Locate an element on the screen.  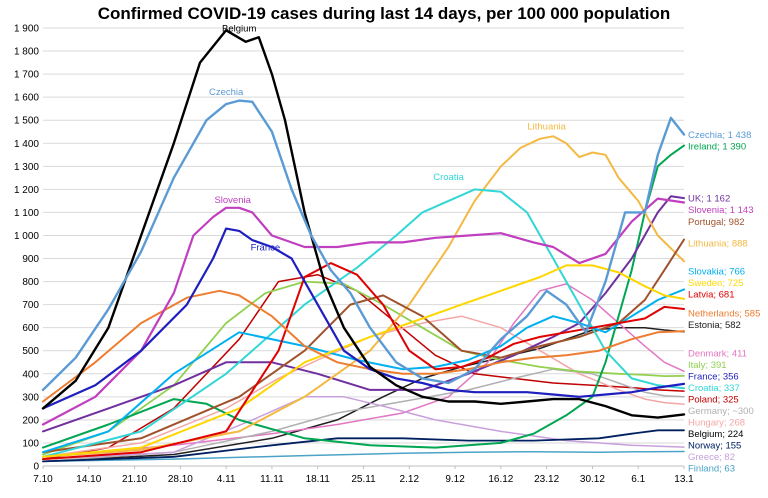
y-tick-label: 1 800 is located at coordinates (26, 52).